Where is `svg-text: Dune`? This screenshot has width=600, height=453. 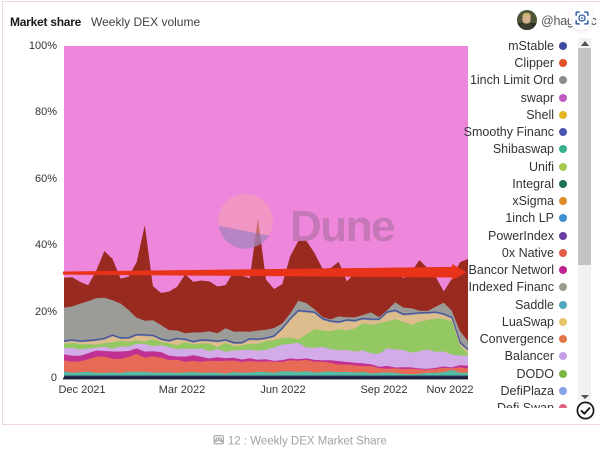 svg-text: Dune is located at coordinates (342, 226).